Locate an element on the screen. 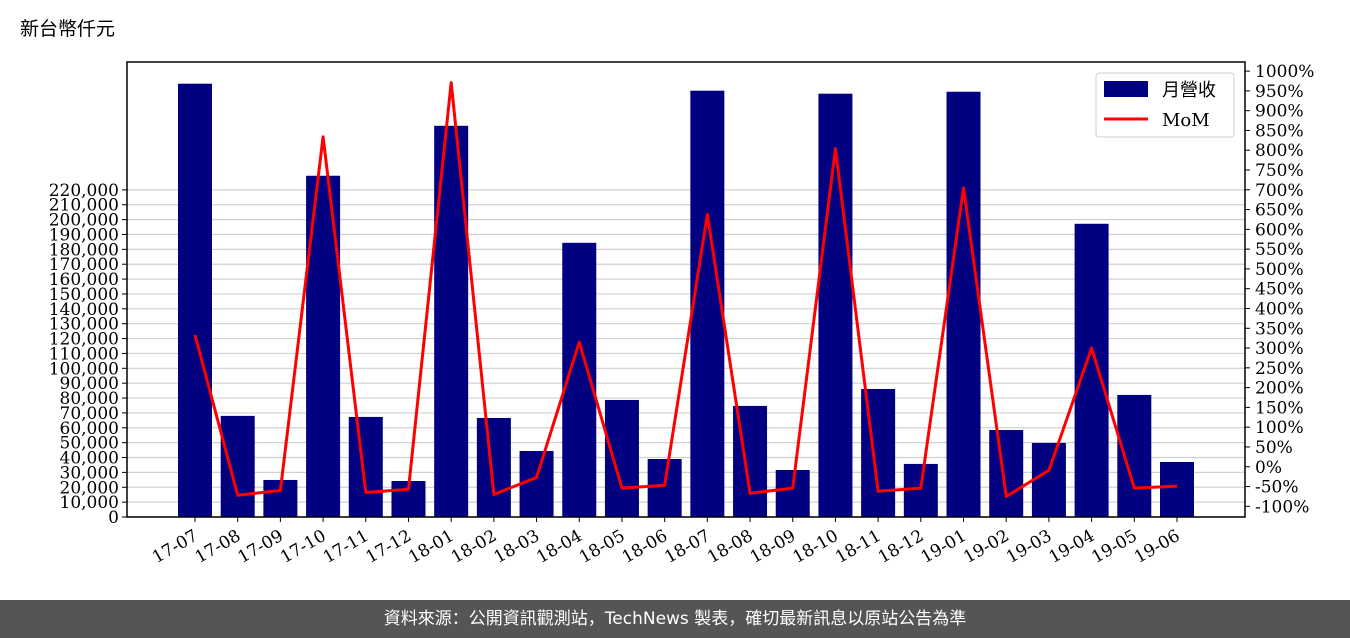  x-tick-label: 17-08 is located at coordinates (218, 547).